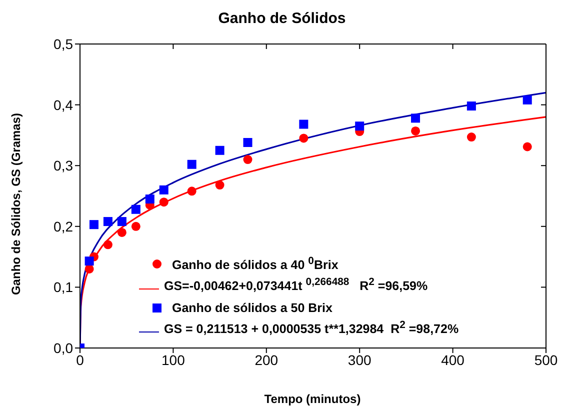 This screenshot has height=416, width=564. What do you see at coordinates (16, 204) in the screenshot?
I see `y-axis-title: Ganho de Sólidos, GS (Gramas)` at bounding box center [16, 204].